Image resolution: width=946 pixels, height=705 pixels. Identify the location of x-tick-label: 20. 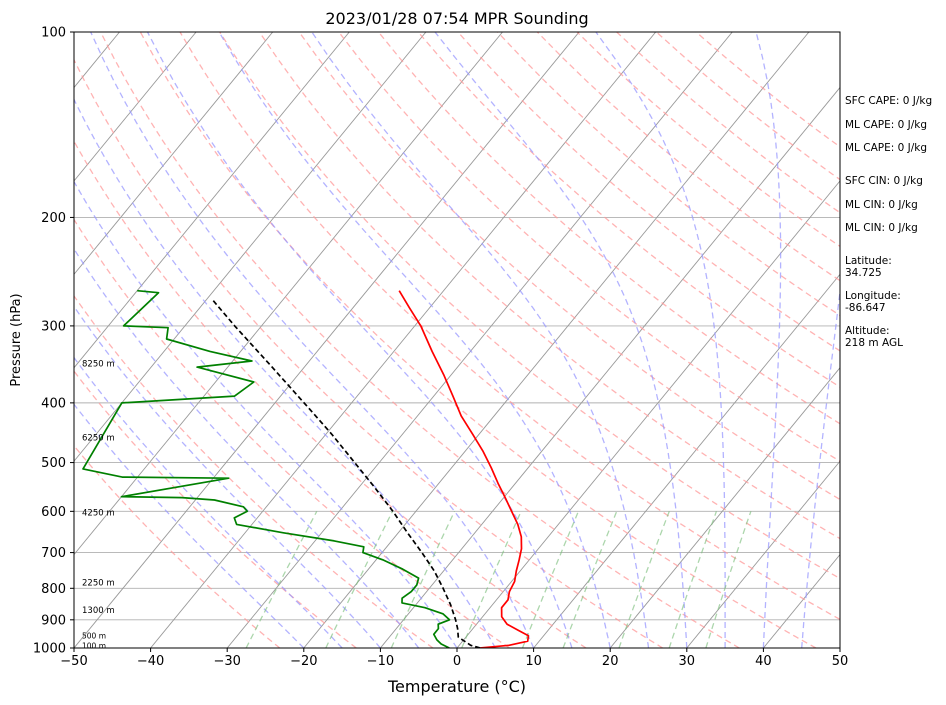
(610, 661).